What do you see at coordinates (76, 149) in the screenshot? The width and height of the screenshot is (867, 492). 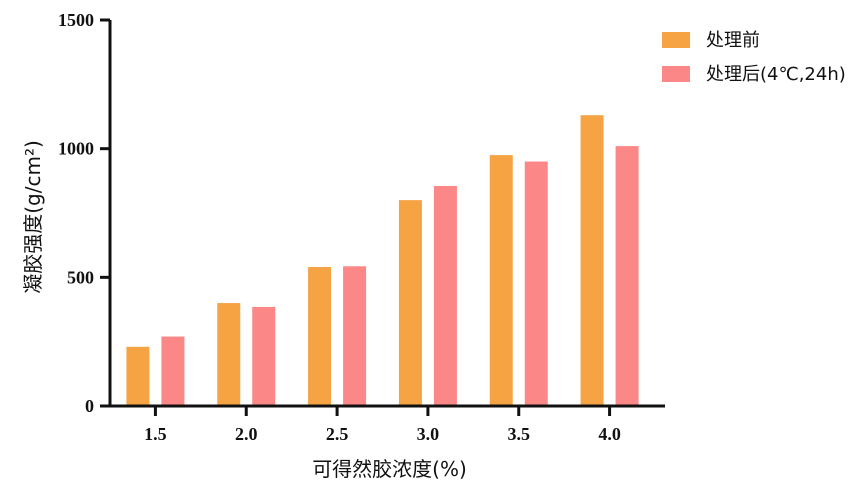 I see `y-tick-label: 1000` at bounding box center [76, 149].